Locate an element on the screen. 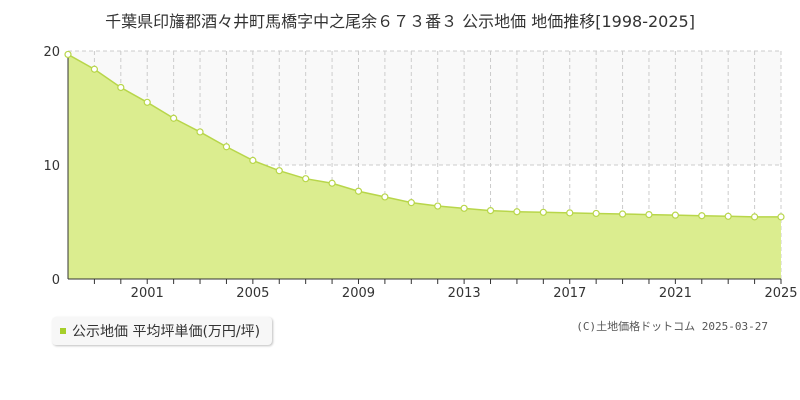 The height and width of the screenshot is (400, 800). legend-swatch is located at coordinates (63, 331).